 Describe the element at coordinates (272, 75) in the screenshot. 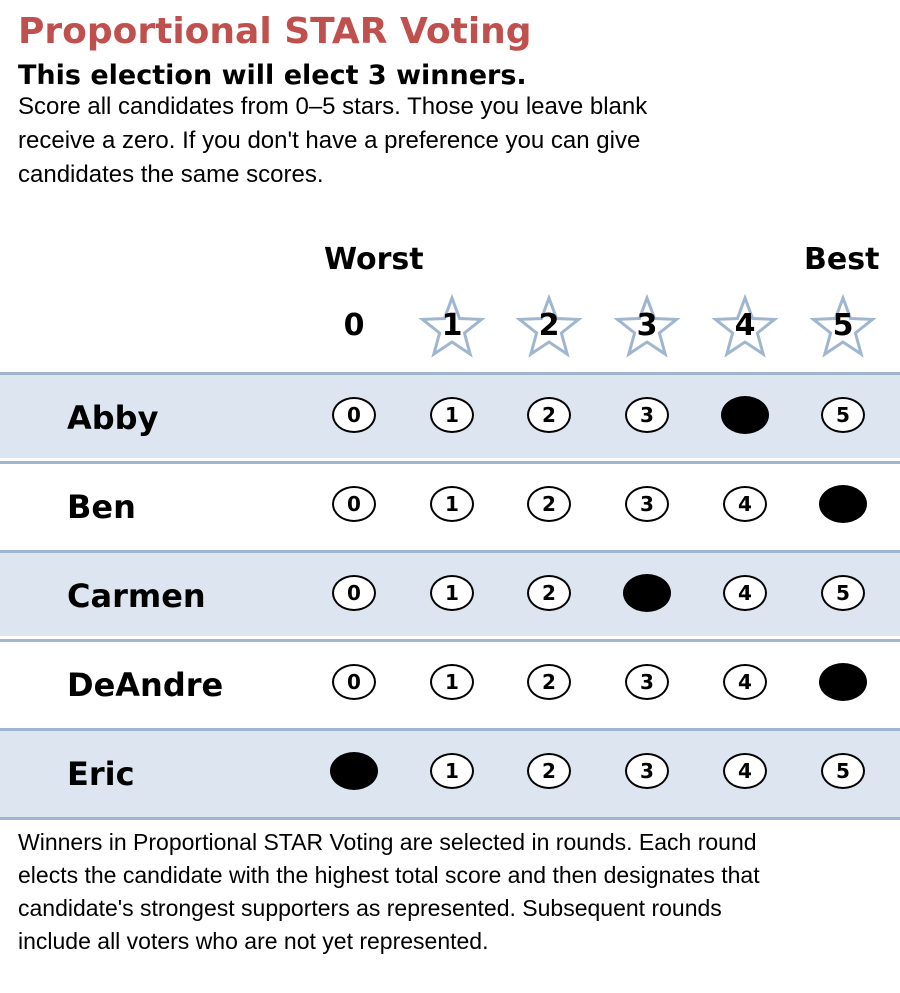

I see `winners-count-heading: This election will elect 3 winners.` at that location.